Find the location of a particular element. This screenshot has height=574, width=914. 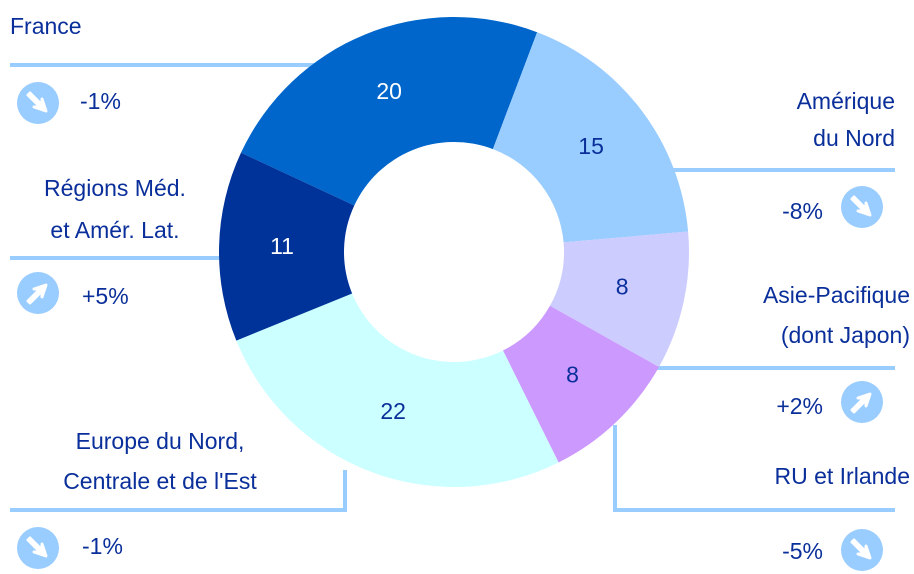

value-label: 20 is located at coordinates (389, 91).